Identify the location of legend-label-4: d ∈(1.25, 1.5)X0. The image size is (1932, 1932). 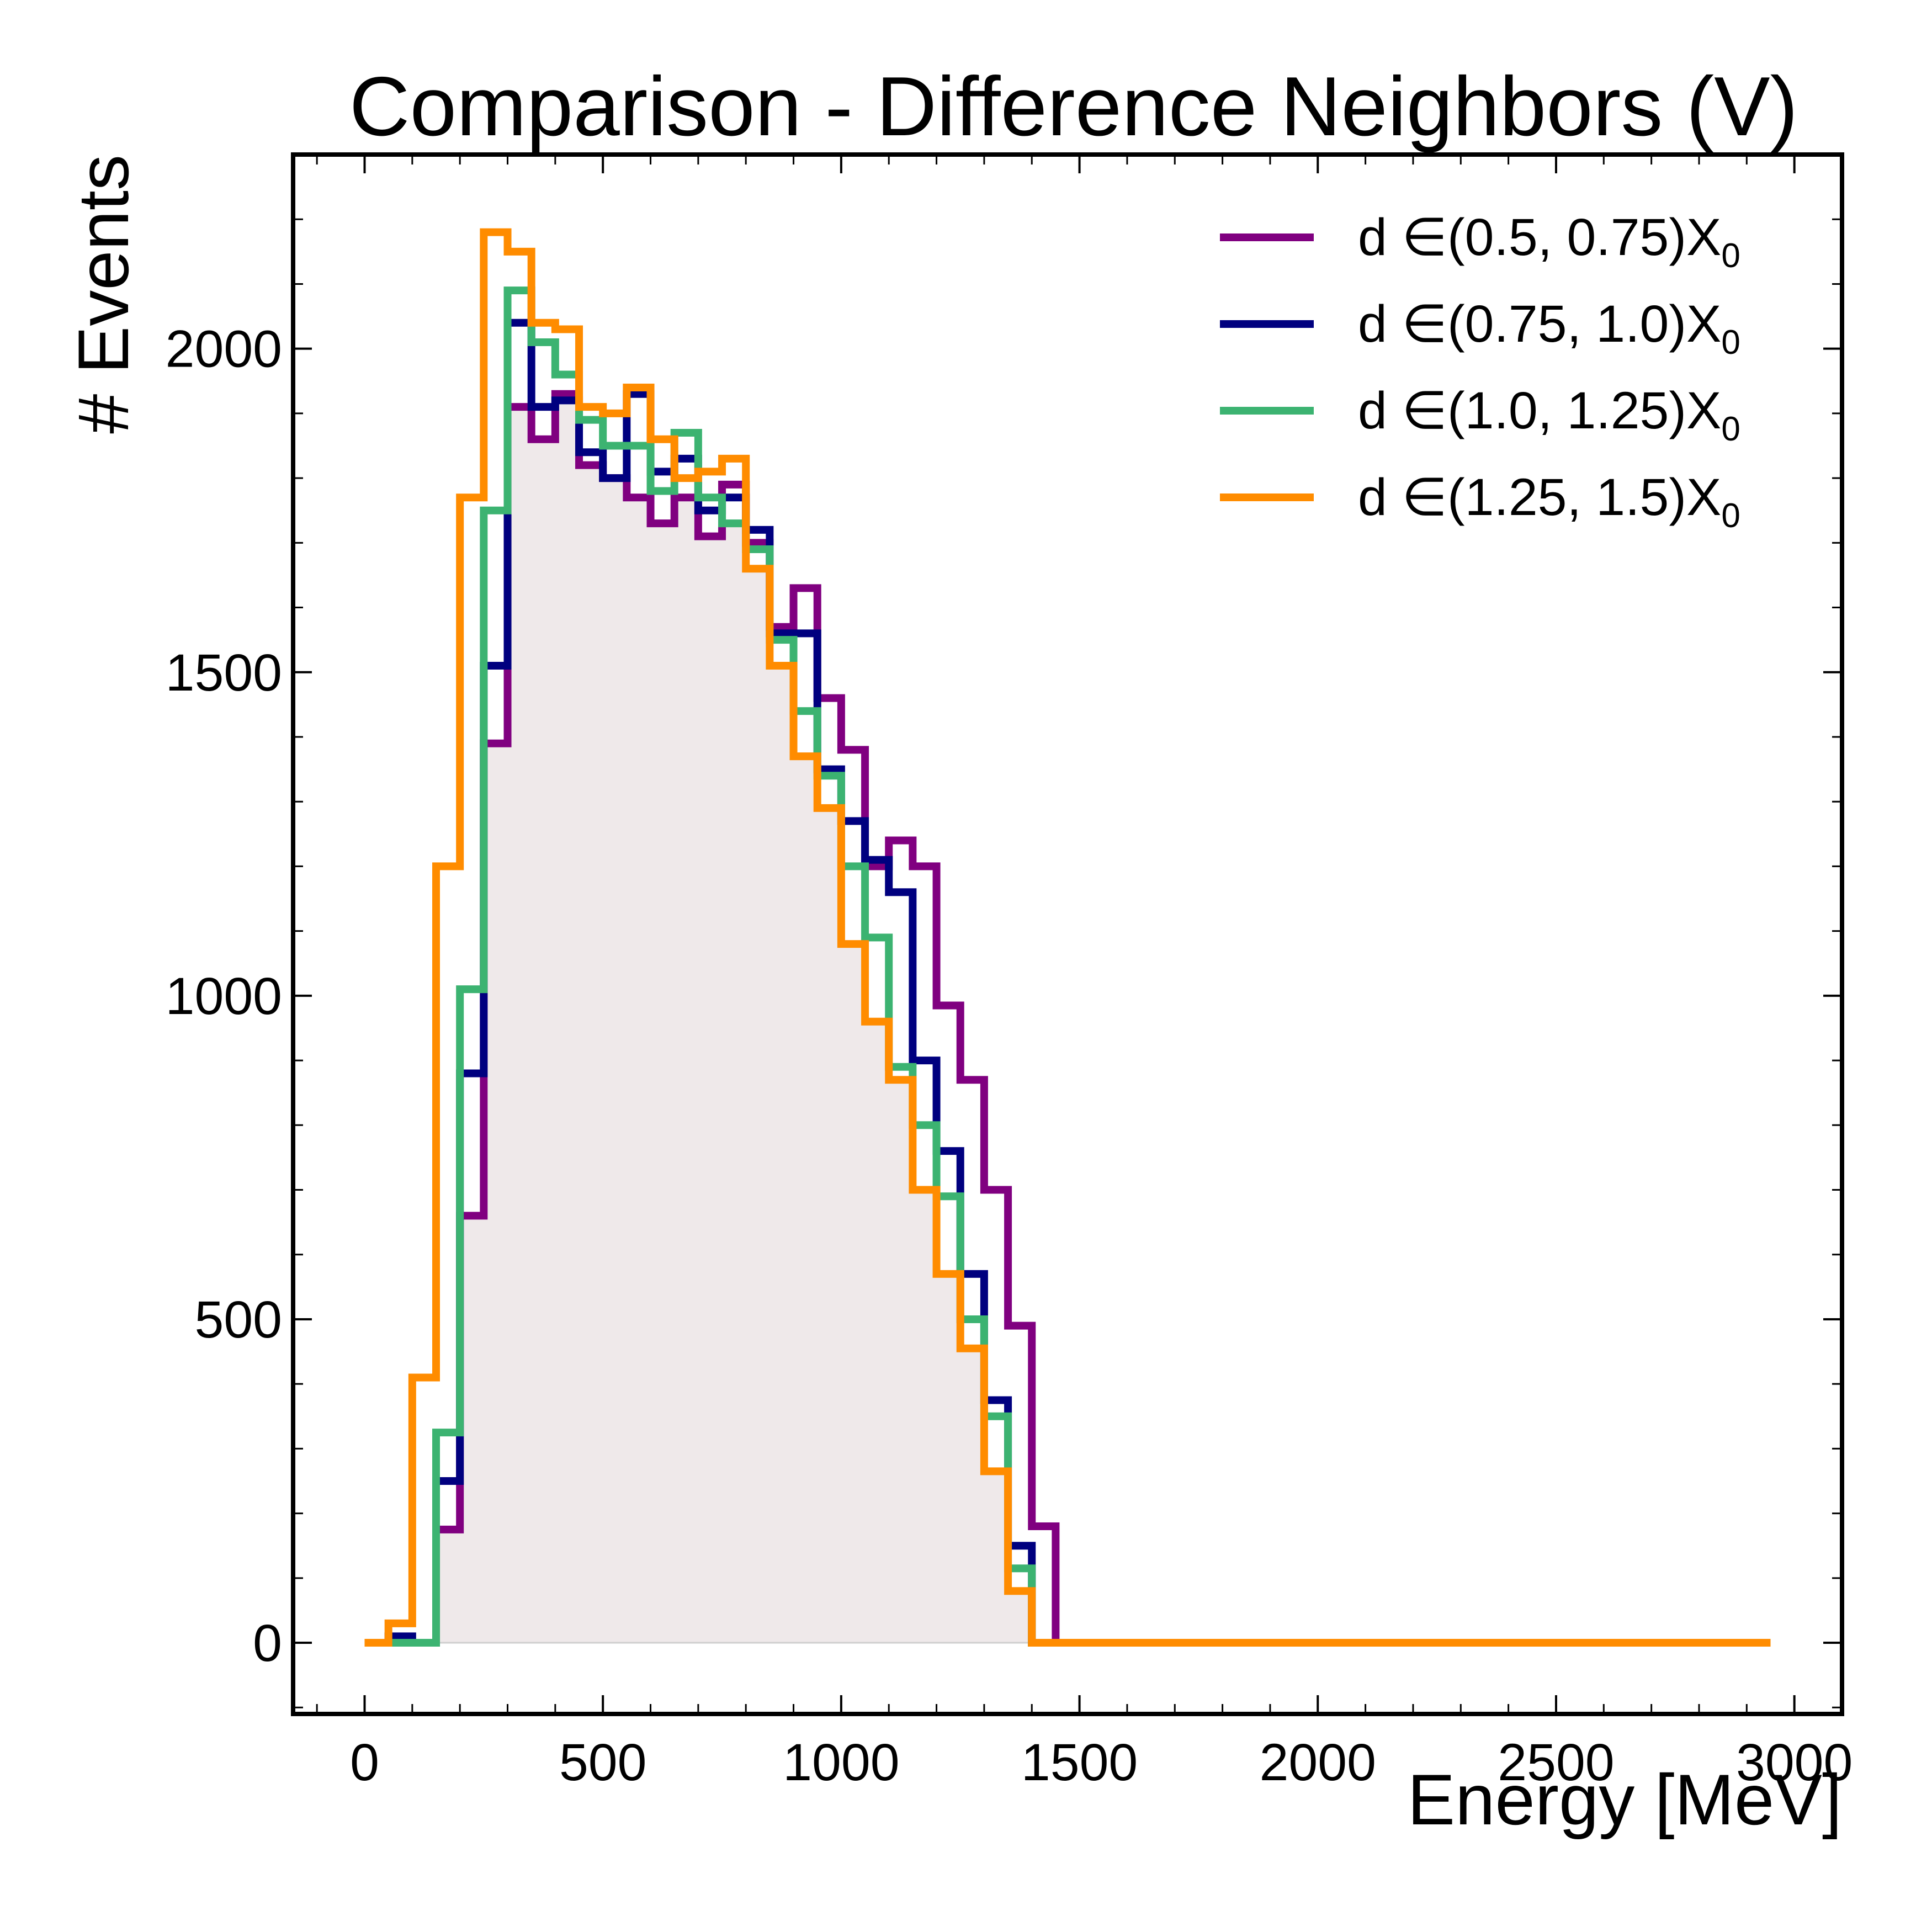
(1549, 502).